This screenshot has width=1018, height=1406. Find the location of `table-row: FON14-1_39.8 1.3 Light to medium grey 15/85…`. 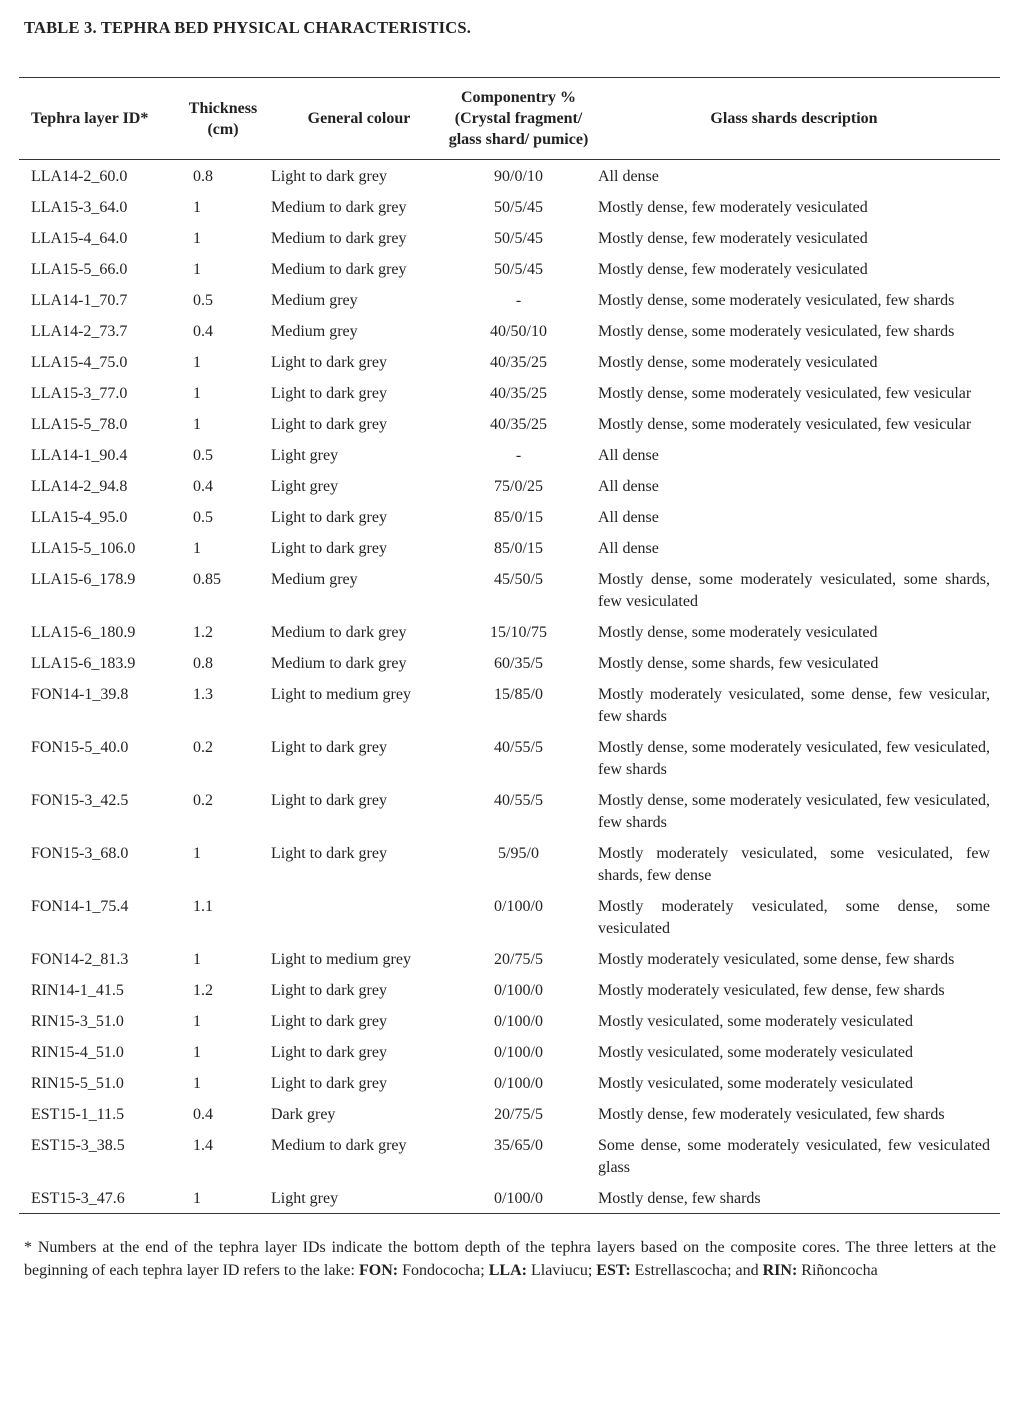

table-row: FON14-1_39.8 1.3 Light to medium grey 15/85… is located at coordinates (509, 704).